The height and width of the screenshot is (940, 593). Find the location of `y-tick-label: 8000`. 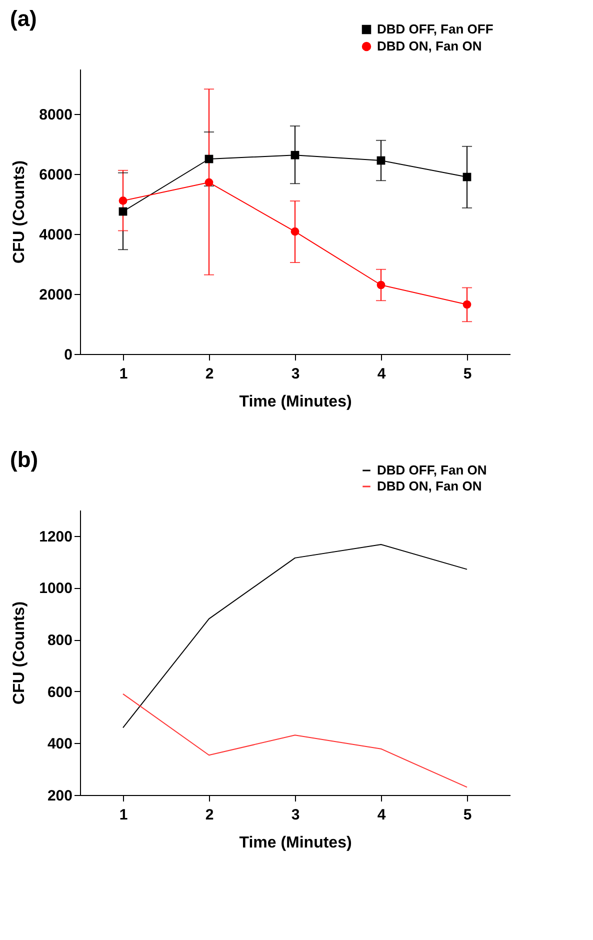

y-tick-label: 8000 is located at coordinates (55, 115).